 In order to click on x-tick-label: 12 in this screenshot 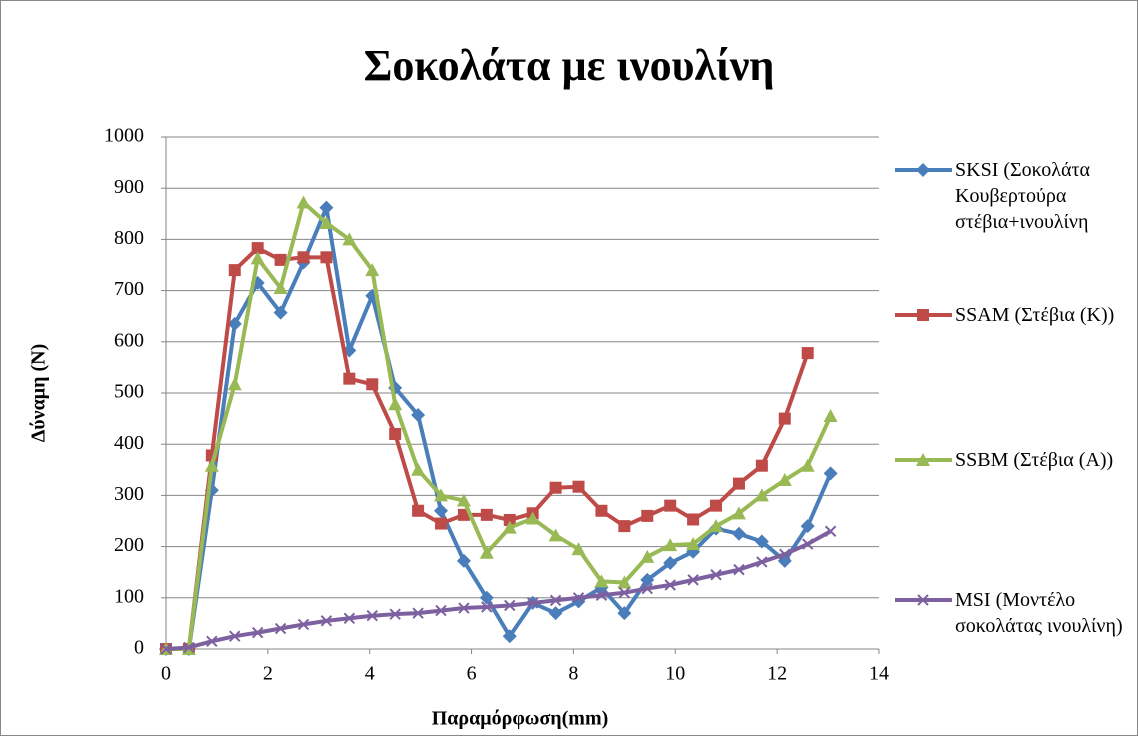, I will do `click(777, 674)`.